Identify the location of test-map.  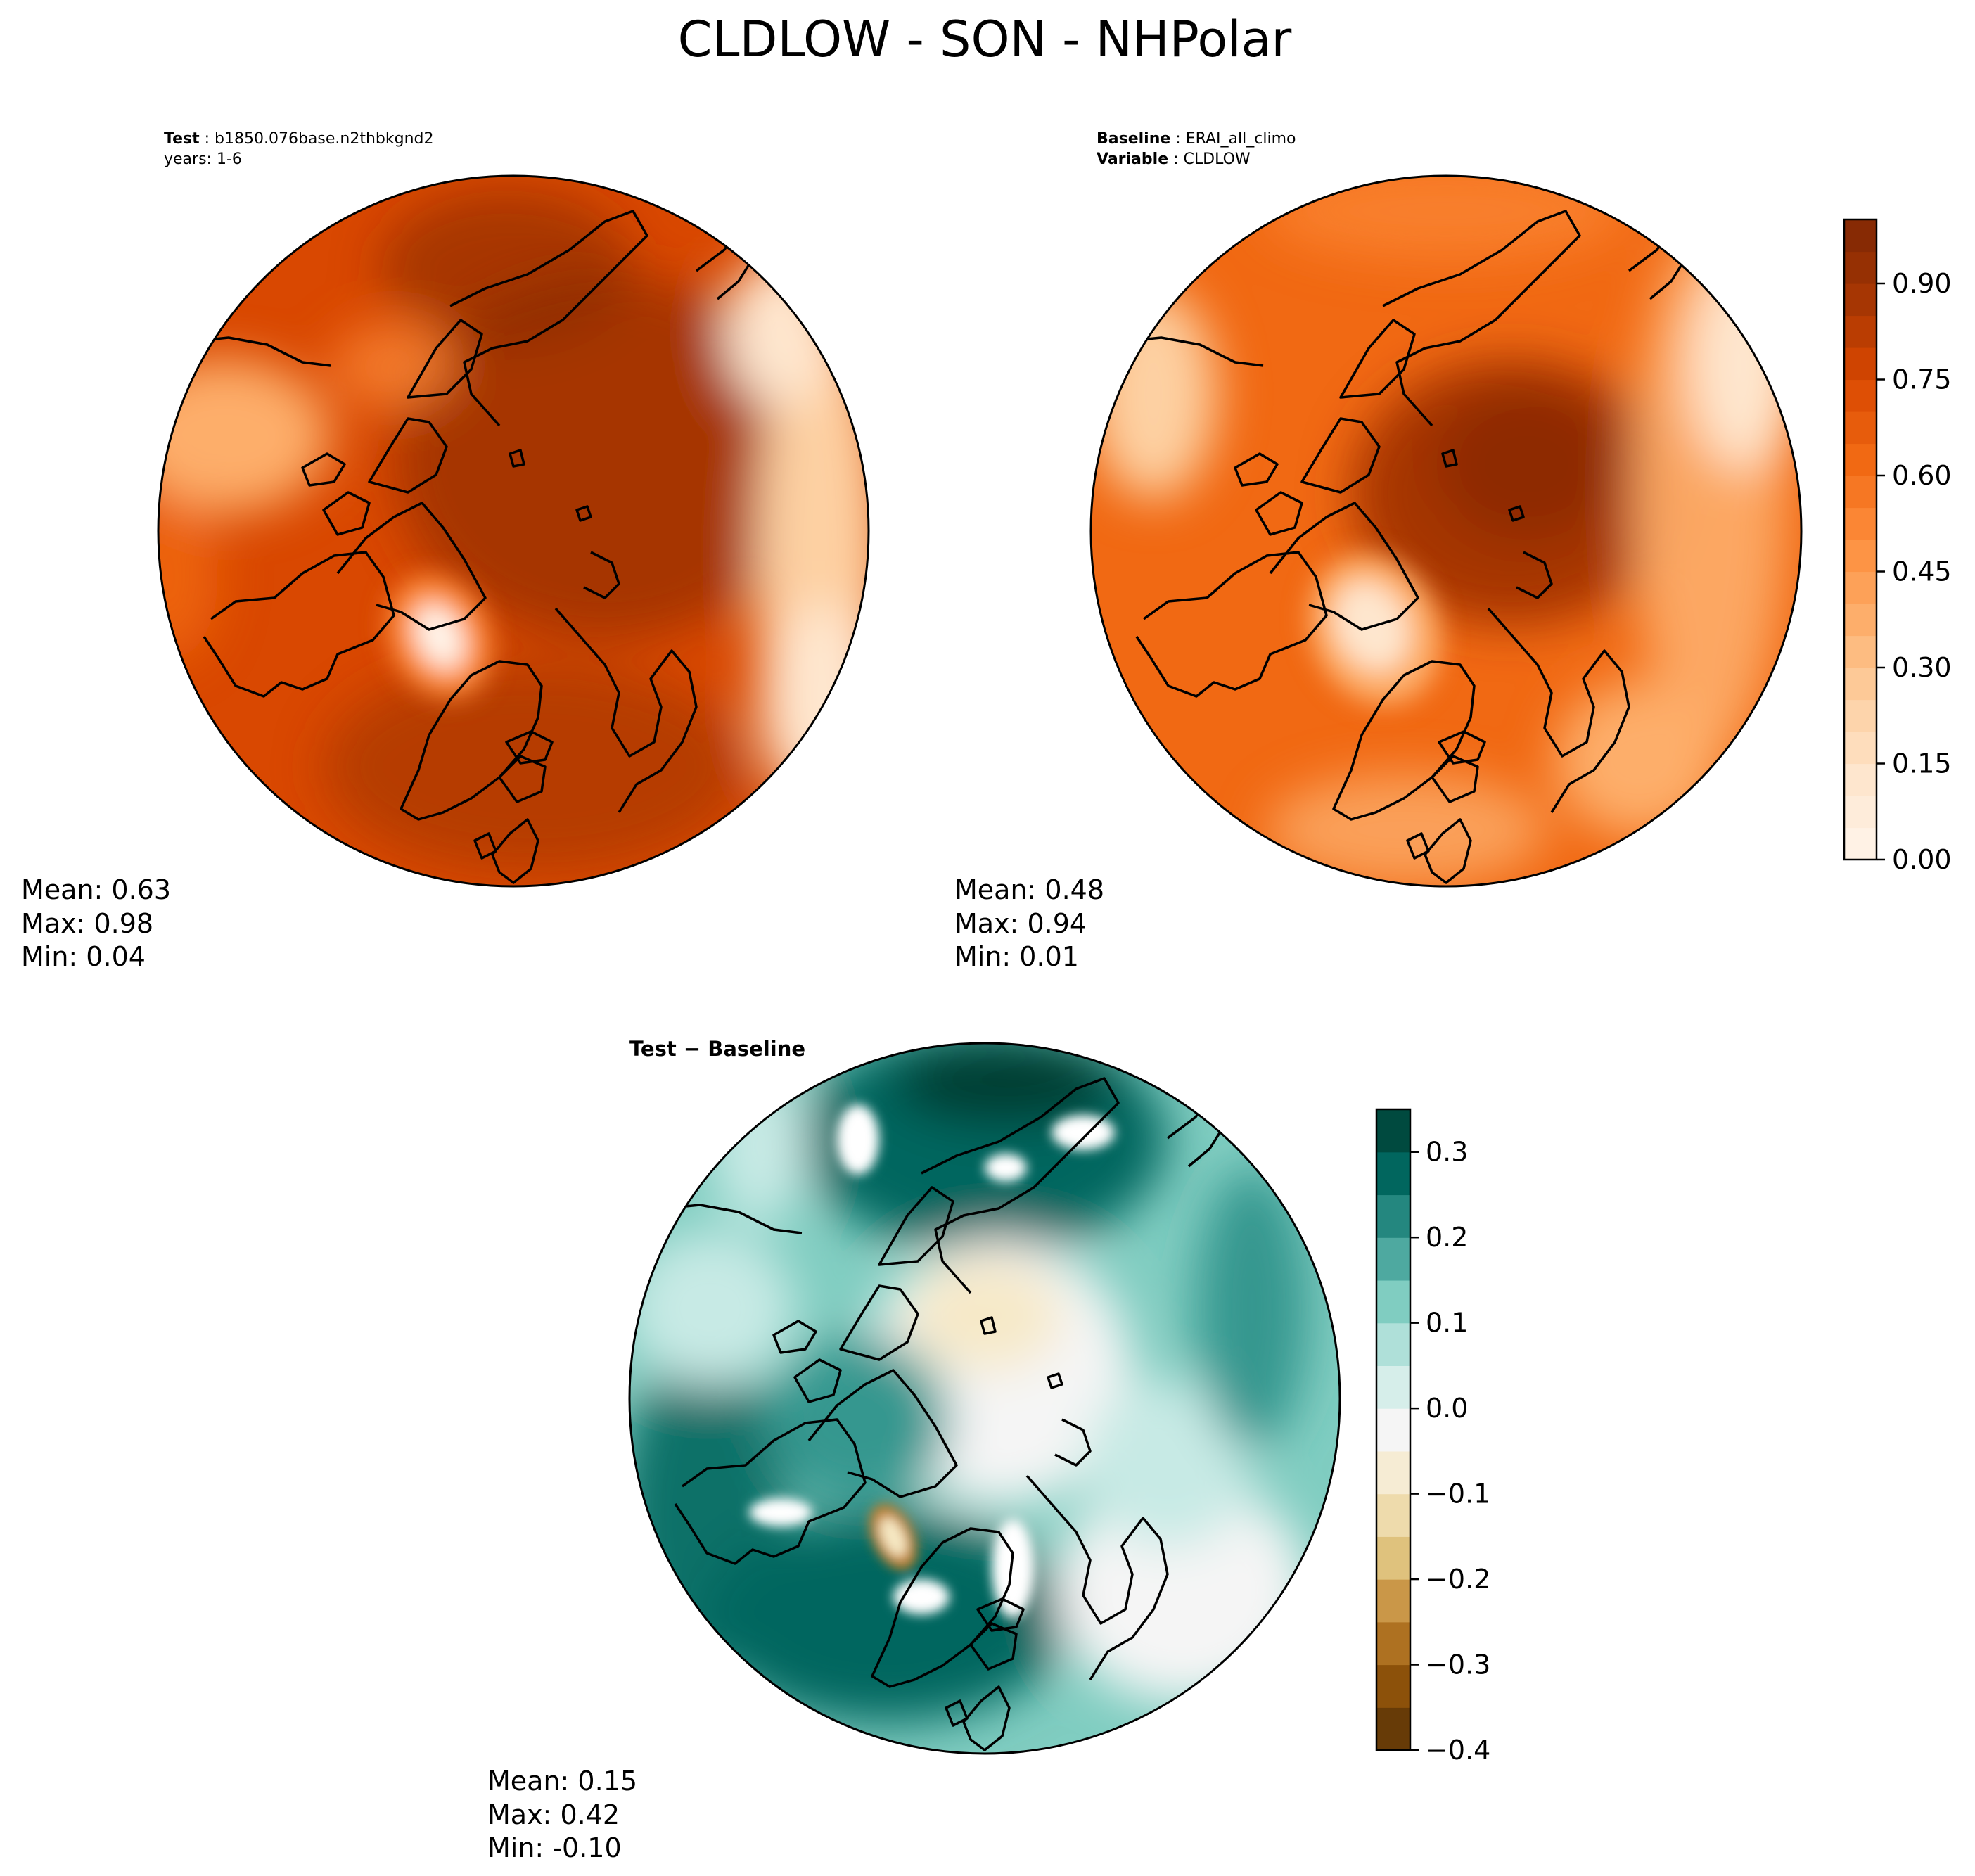
(513, 531).